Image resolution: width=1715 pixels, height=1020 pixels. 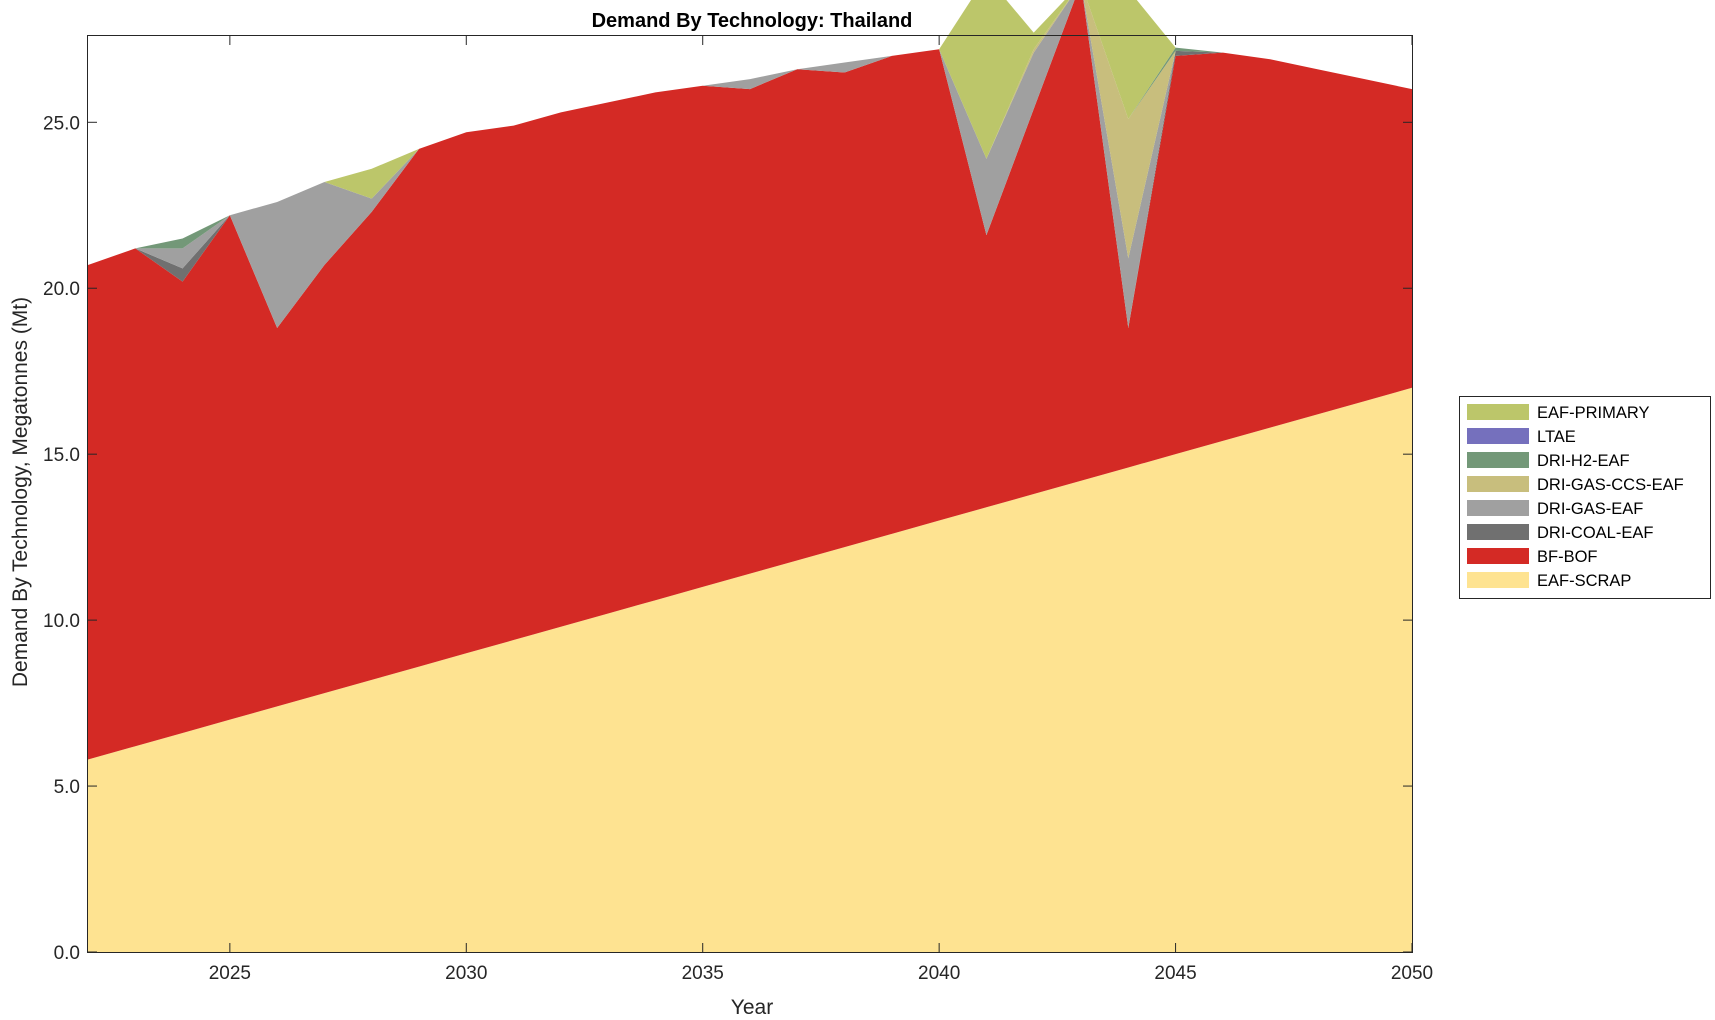 I want to click on chart-title: Demand By Technology: Thailand, so click(x=752, y=21).